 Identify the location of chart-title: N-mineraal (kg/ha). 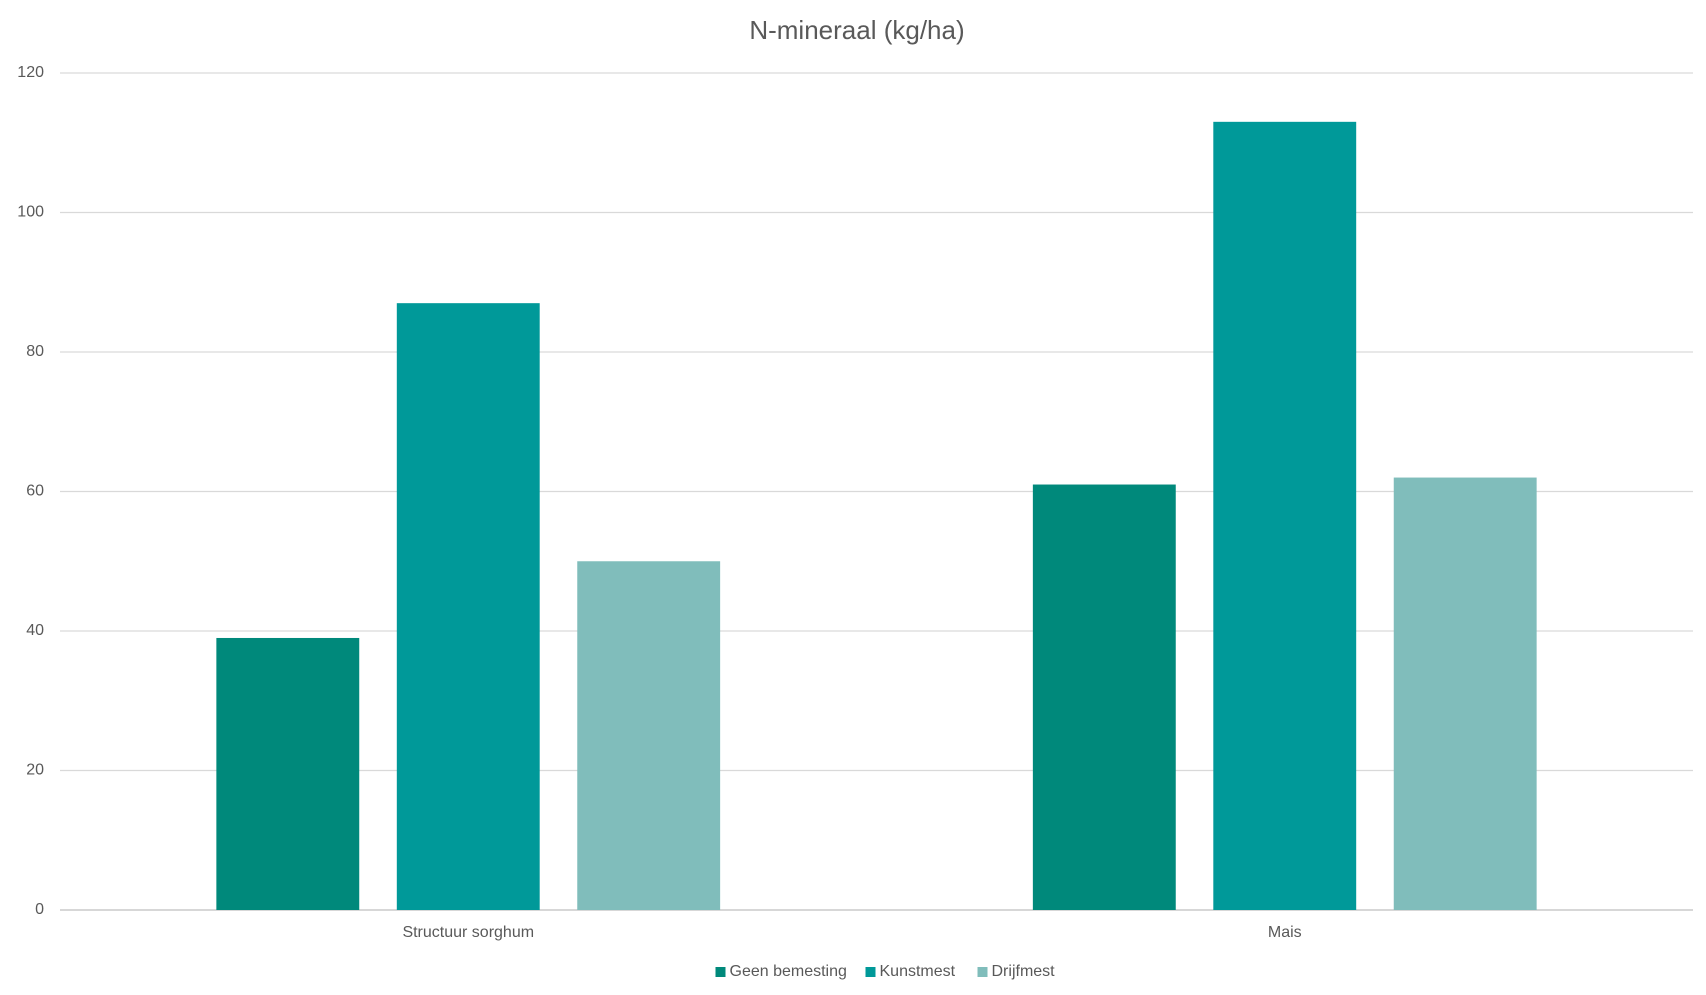
(856, 30).